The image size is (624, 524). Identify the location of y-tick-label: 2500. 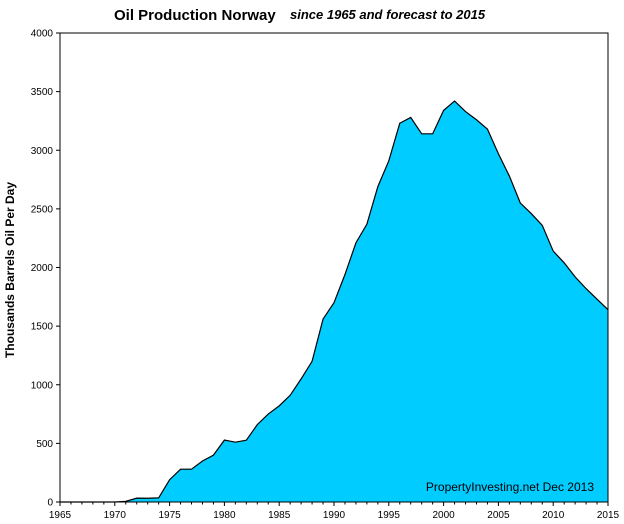
(42, 209).